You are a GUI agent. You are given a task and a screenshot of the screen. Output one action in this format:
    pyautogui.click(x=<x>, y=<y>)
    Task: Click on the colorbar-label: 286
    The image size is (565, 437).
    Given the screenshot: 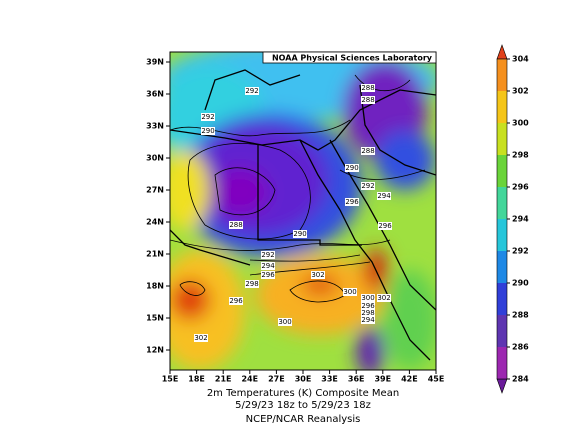 What is the action you would take?
    pyautogui.click(x=520, y=347)
    